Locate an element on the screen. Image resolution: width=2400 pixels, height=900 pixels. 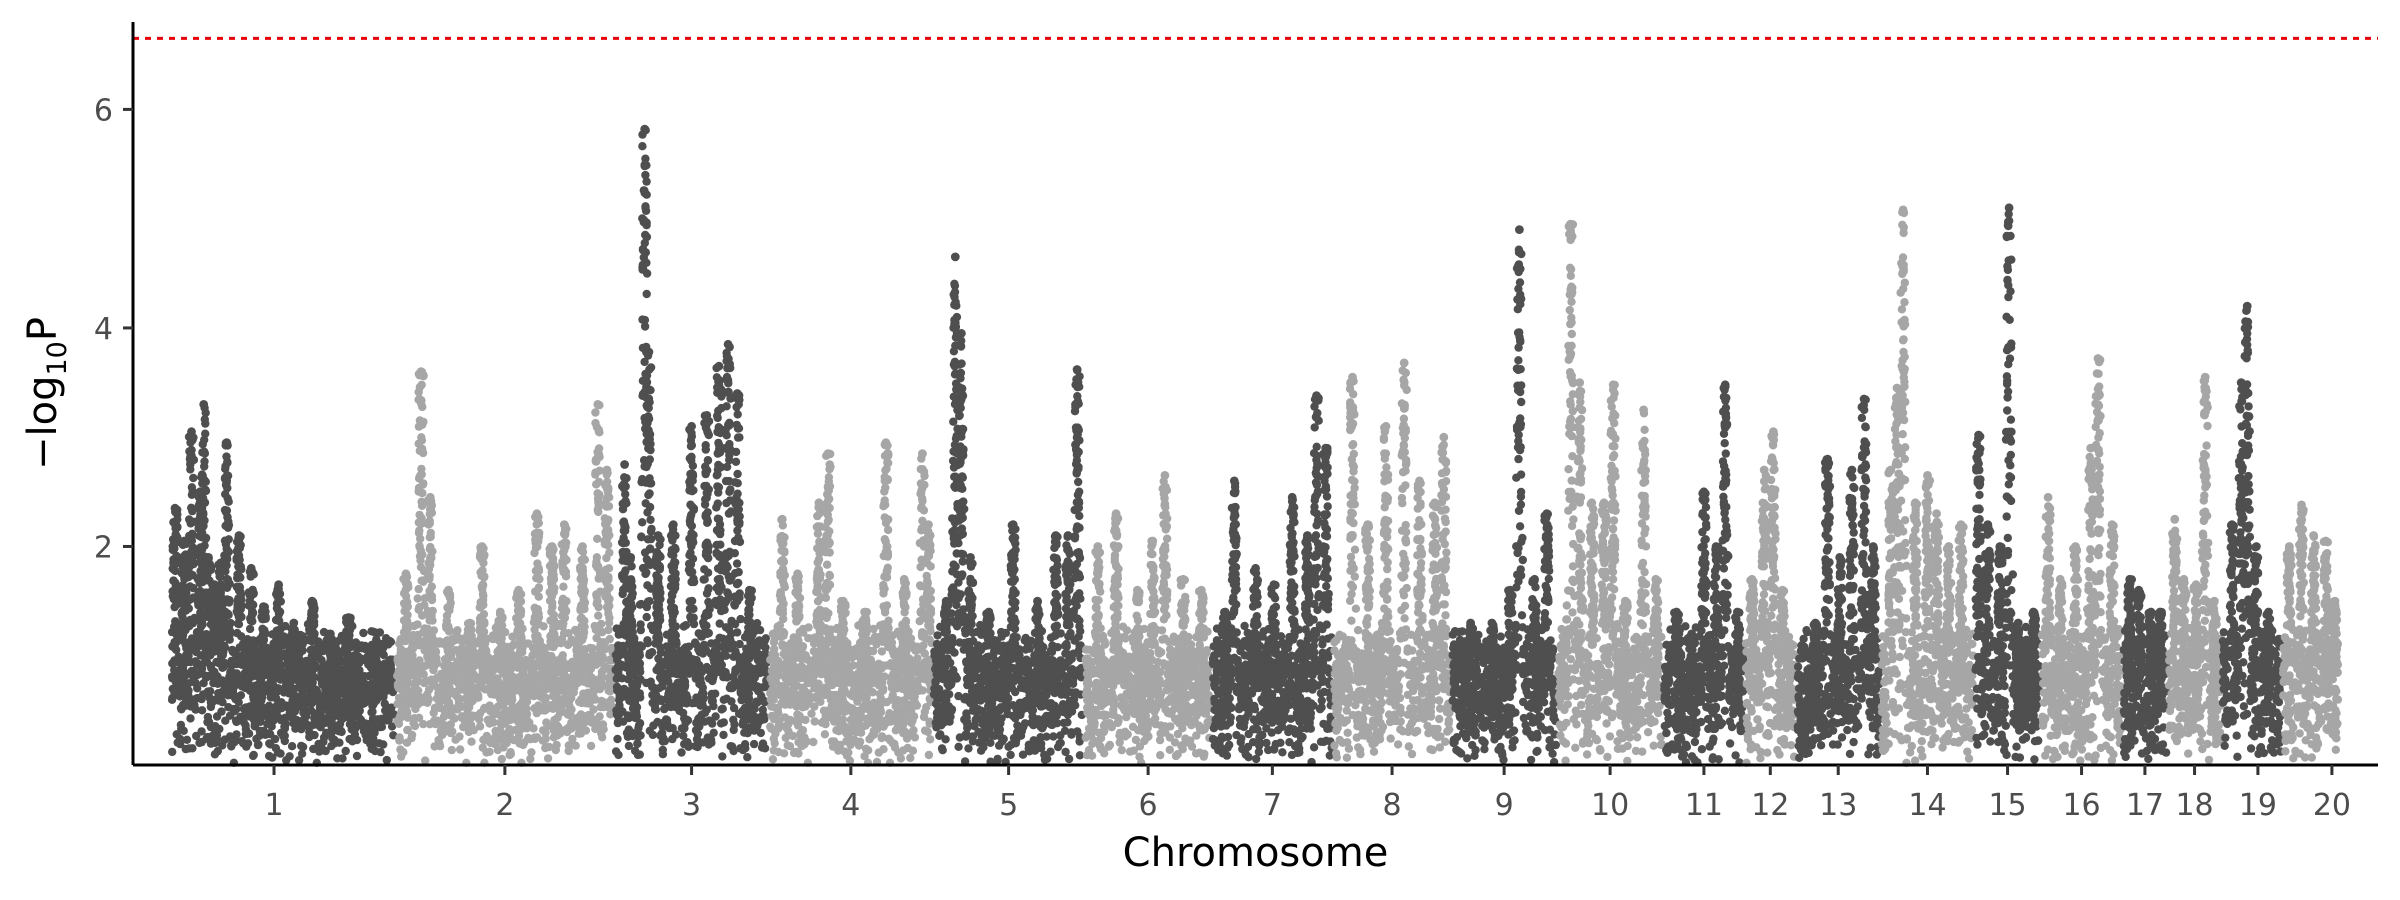
chromosome-20-points is located at coordinates (2311, 631).